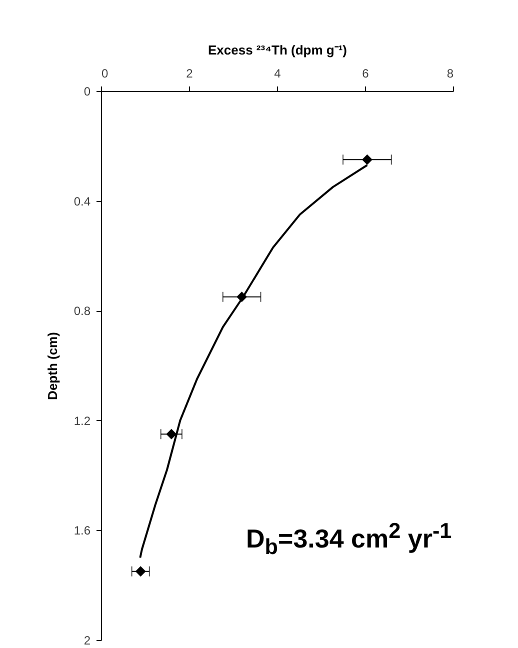 This screenshot has height=648, width=518. Describe the element at coordinates (87, 641) in the screenshot. I see `y-tick-label: 2` at that location.